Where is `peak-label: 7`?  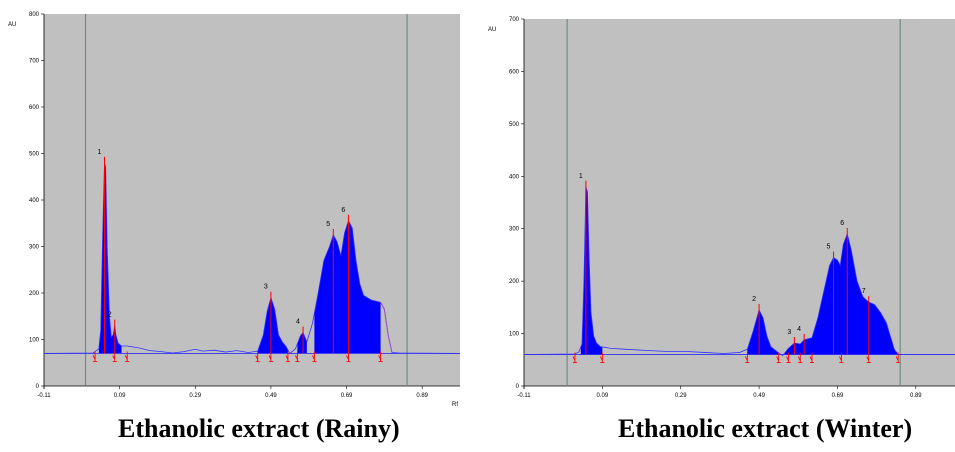
peak-label: 7 is located at coordinates (864, 291).